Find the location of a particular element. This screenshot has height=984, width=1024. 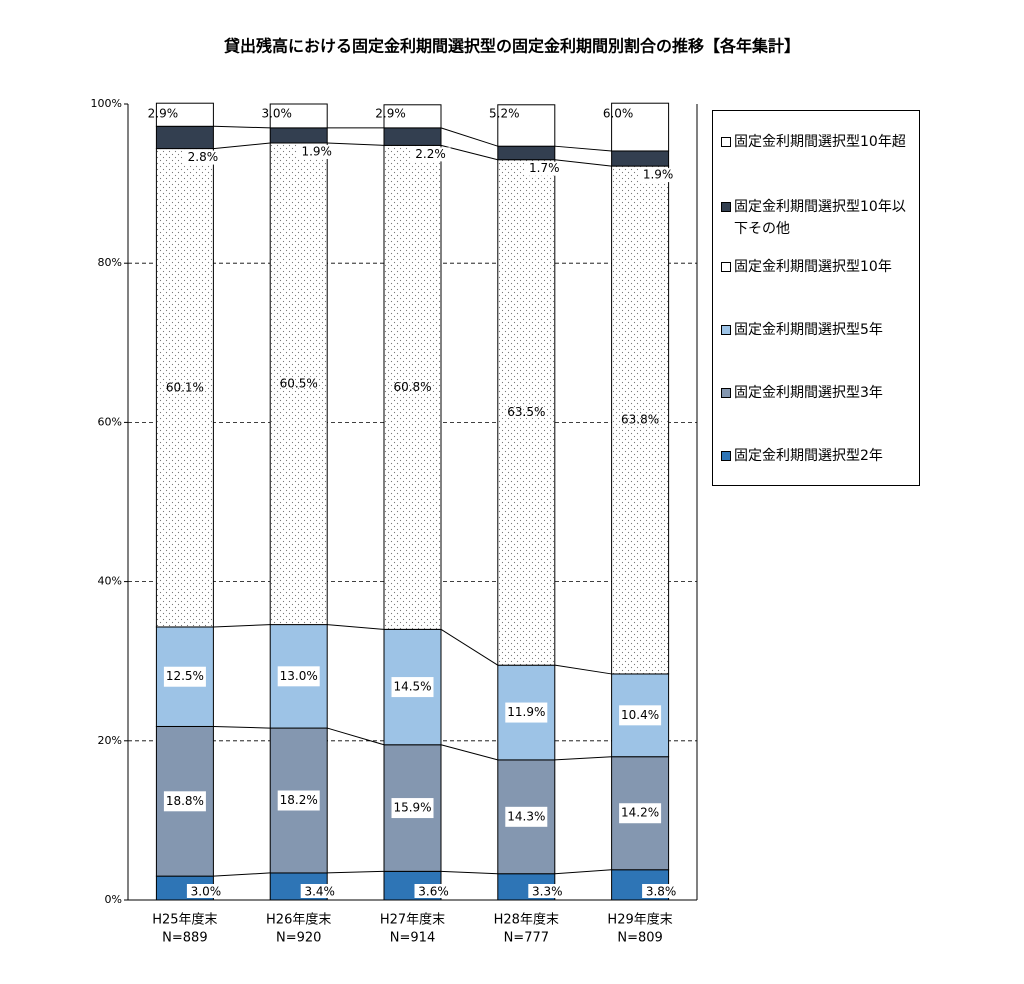

x-tick-sublabel: N=777 is located at coordinates (526, 938).